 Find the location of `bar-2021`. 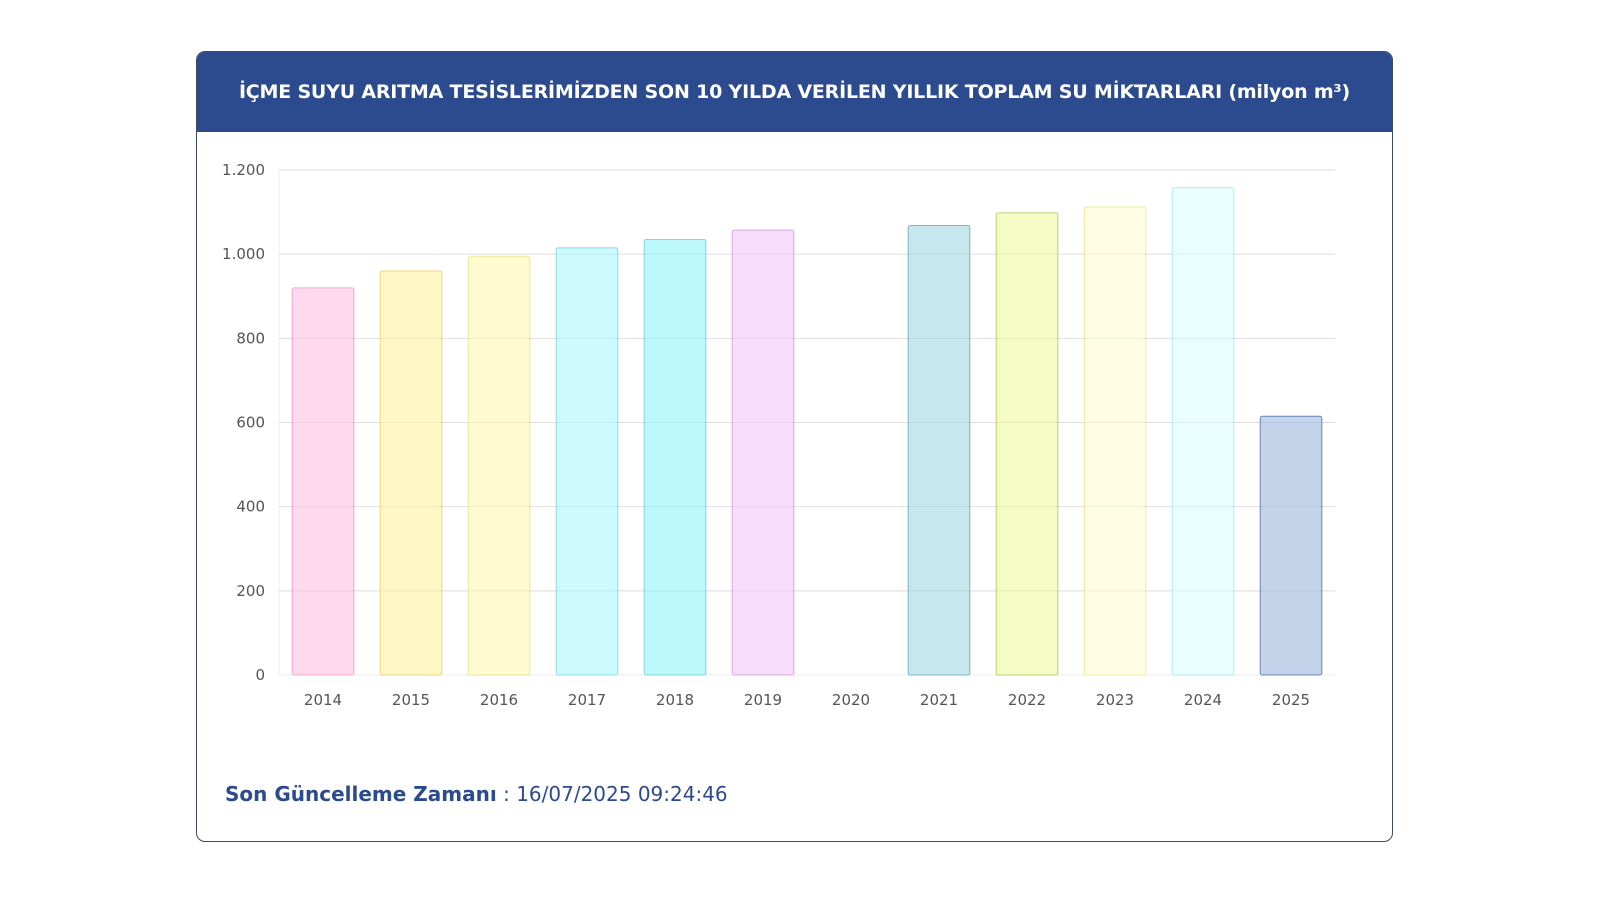

bar-2021 is located at coordinates (939, 450).